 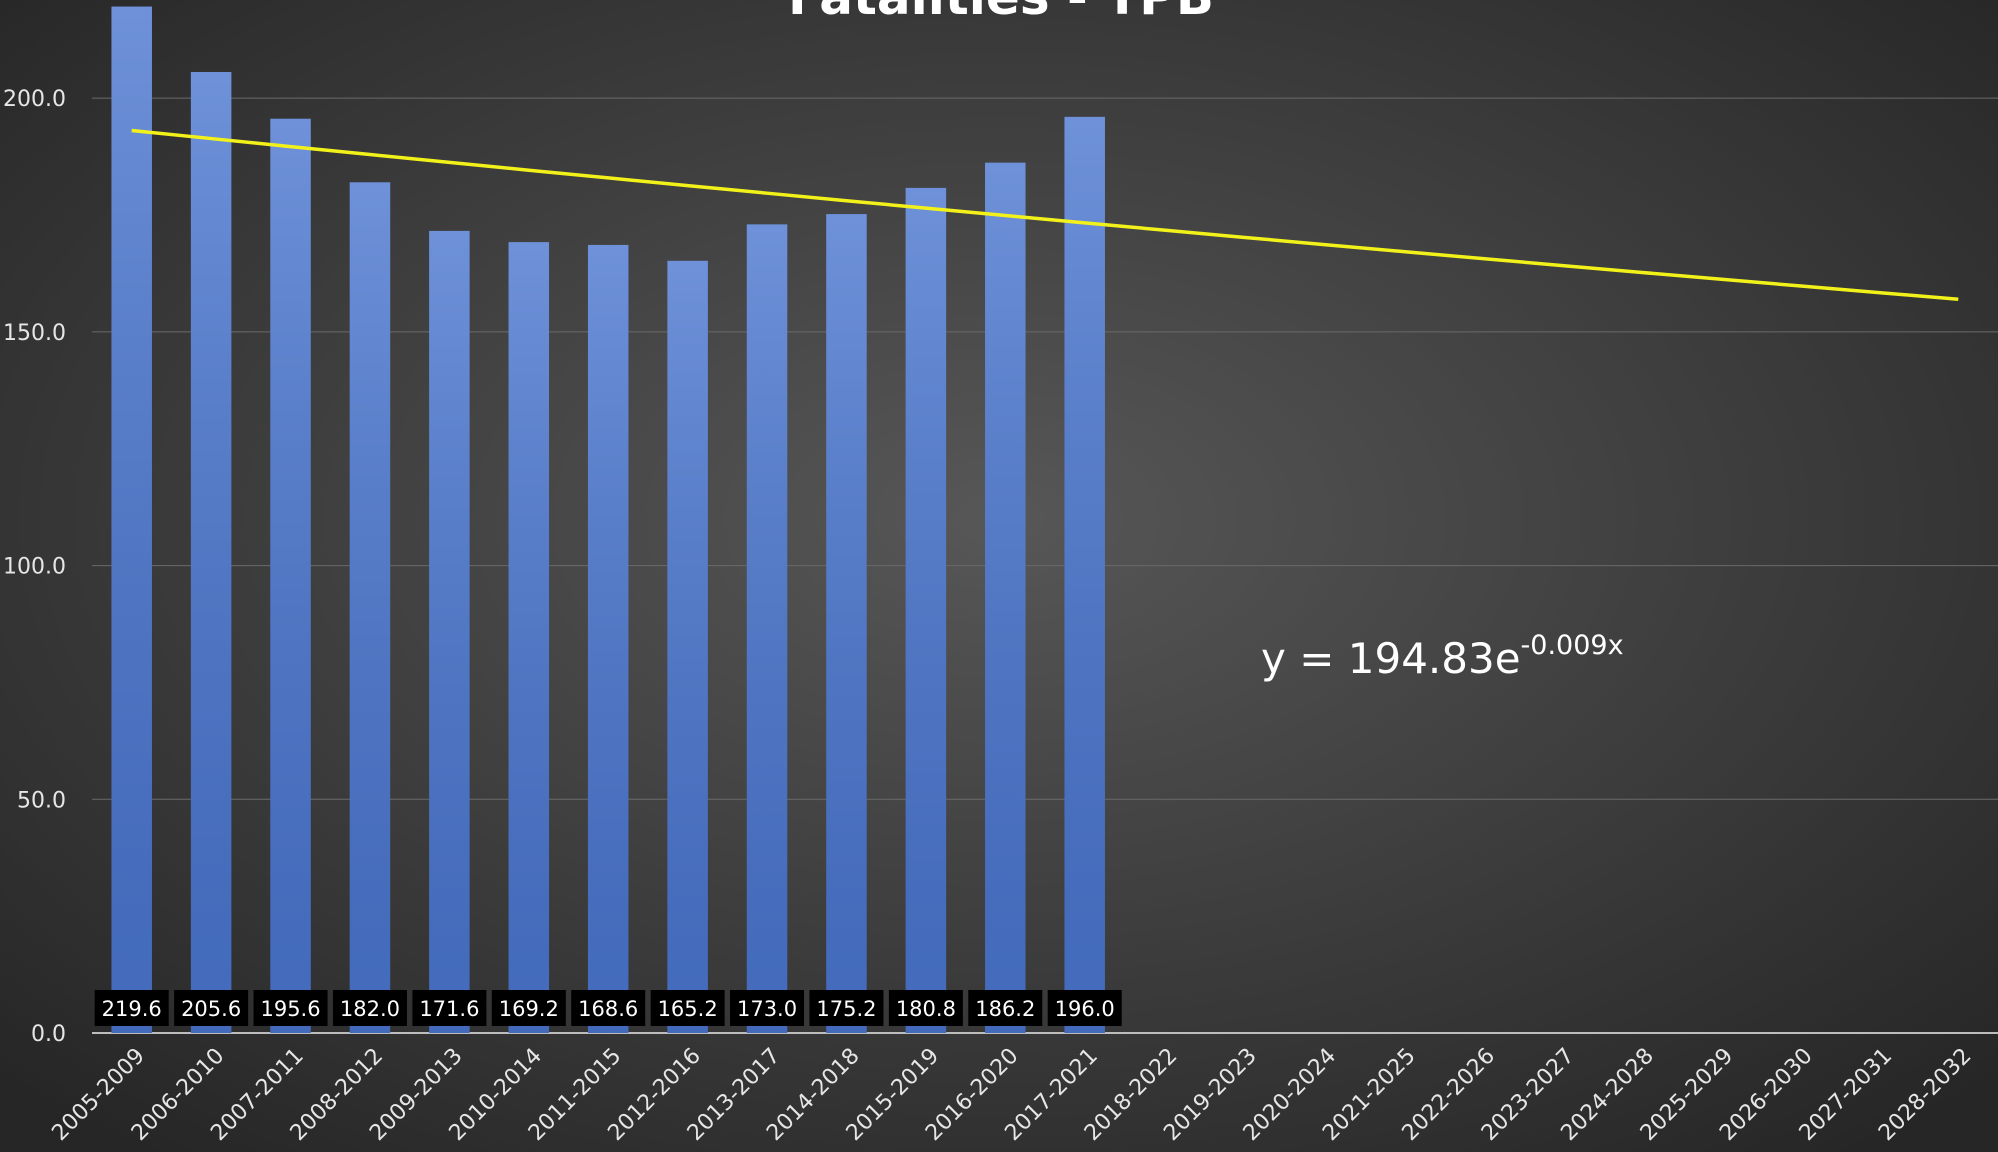 I want to click on data-label: 182.0, so click(x=370, y=1009).